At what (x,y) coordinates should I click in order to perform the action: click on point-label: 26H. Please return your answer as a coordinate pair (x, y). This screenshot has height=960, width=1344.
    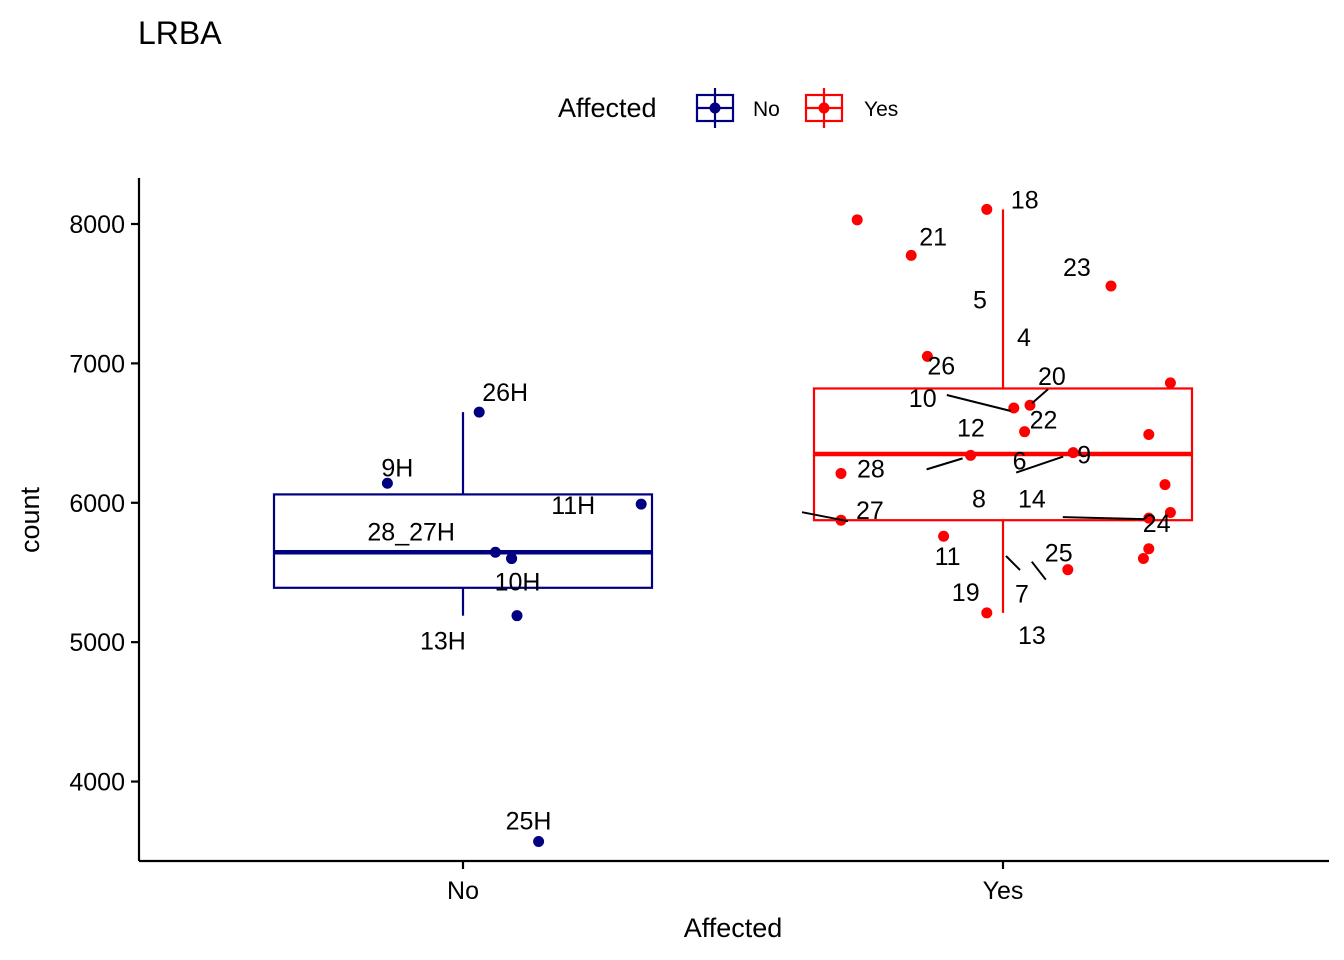
    Looking at the image, I should click on (505, 393).